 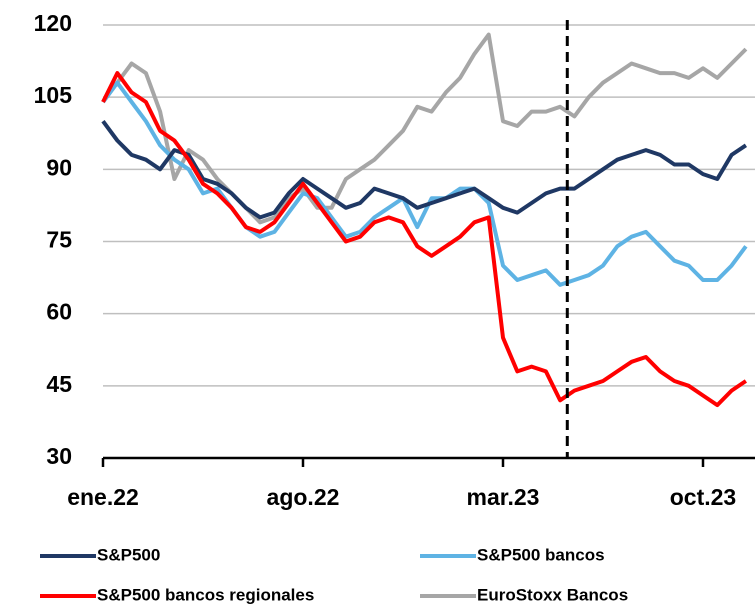 I want to click on legend-label: EuroStoxx Bancos, so click(x=552, y=594).